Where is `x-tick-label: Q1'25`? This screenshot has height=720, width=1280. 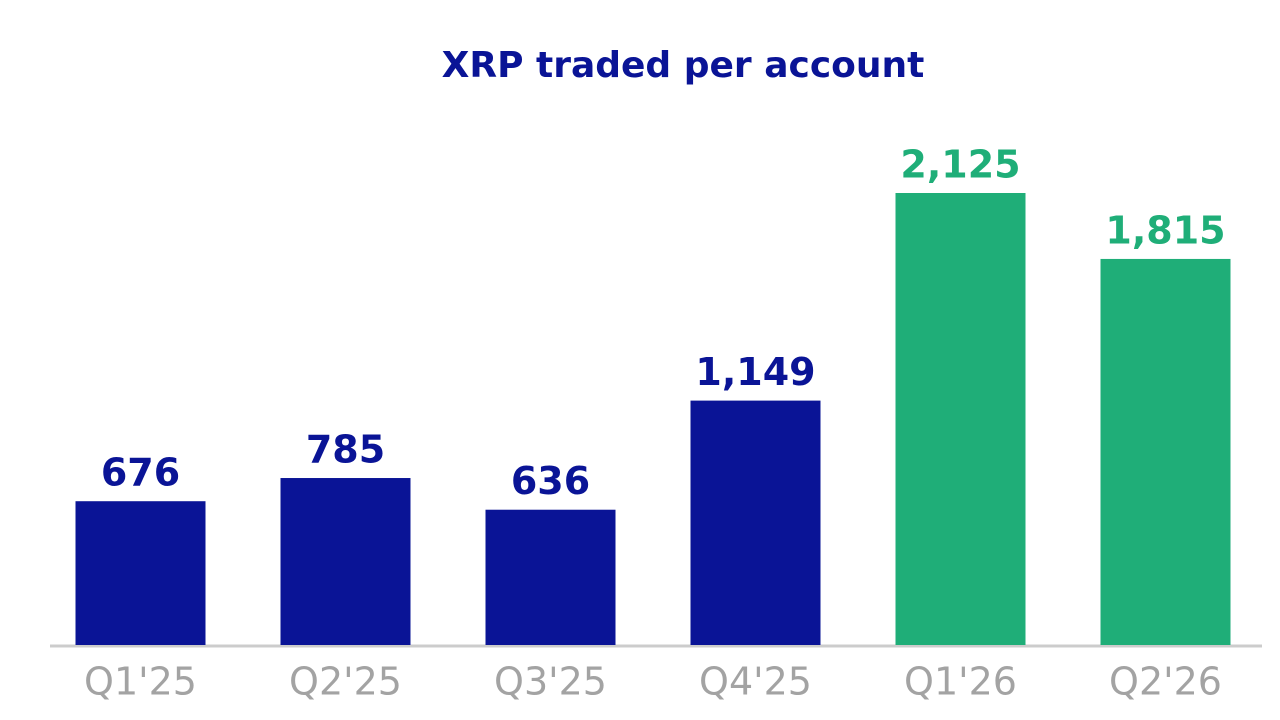 x-tick-label: Q1'25 is located at coordinates (140, 682).